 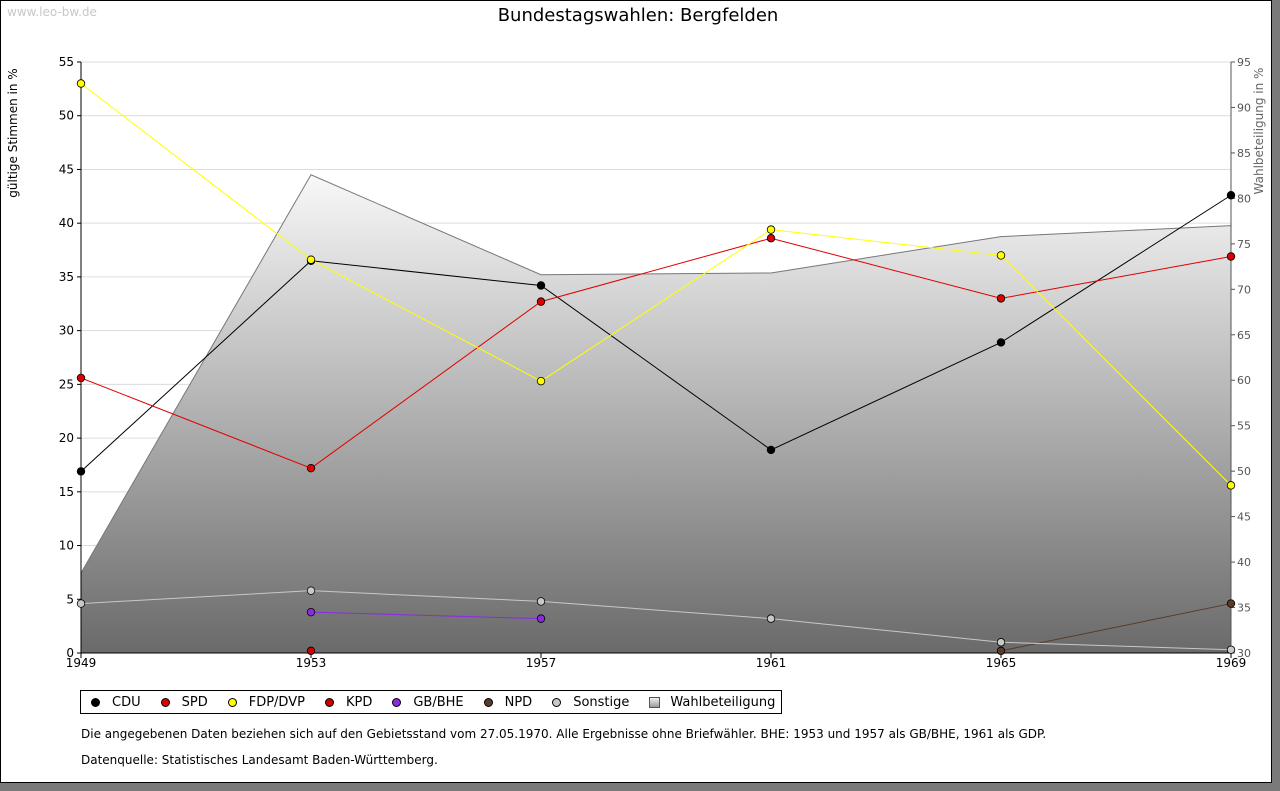 I want to click on legend-item-kpd: KPD, so click(x=345, y=702).